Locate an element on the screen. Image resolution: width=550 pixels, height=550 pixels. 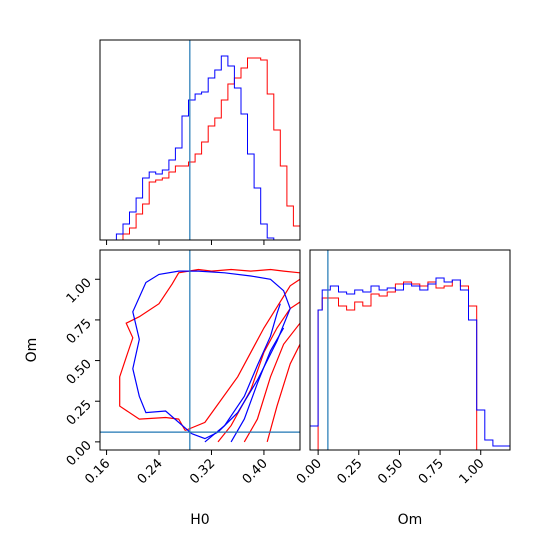
red-om-histogram-series is located at coordinates (410, 365).